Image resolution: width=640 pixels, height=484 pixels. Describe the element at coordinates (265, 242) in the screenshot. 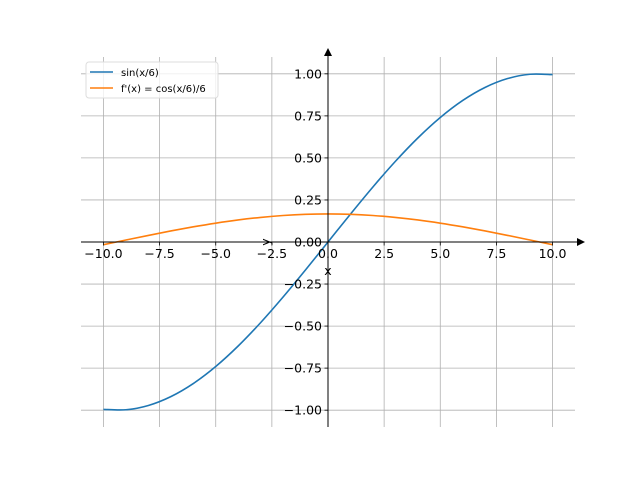

I see `y-axis-label: y` at that location.